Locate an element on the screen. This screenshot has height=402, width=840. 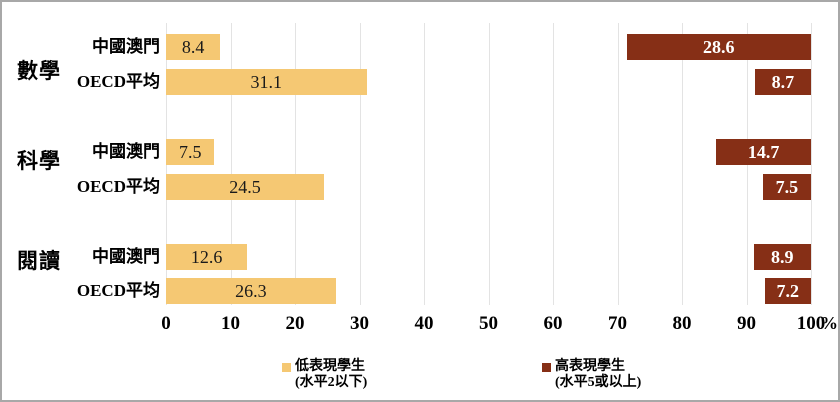
bar-low-performers: 24.5 is located at coordinates (245, 187).